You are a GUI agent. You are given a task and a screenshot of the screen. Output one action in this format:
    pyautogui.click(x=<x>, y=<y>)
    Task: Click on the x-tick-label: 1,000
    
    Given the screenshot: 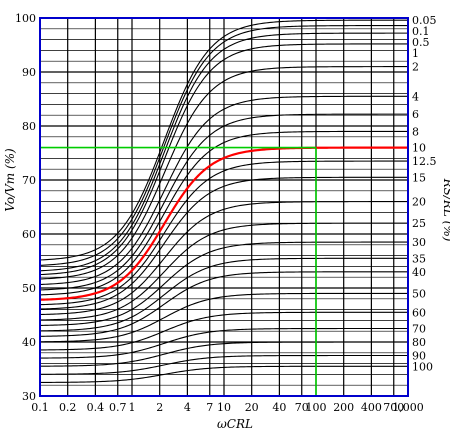 What is the action you would take?
    pyautogui.click(x=408, y=407)
    